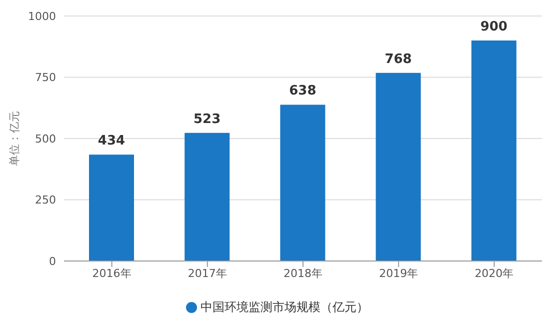 The image size is (546, 329). I want to click on x-tick-label: 2019年, so click(398, 273).